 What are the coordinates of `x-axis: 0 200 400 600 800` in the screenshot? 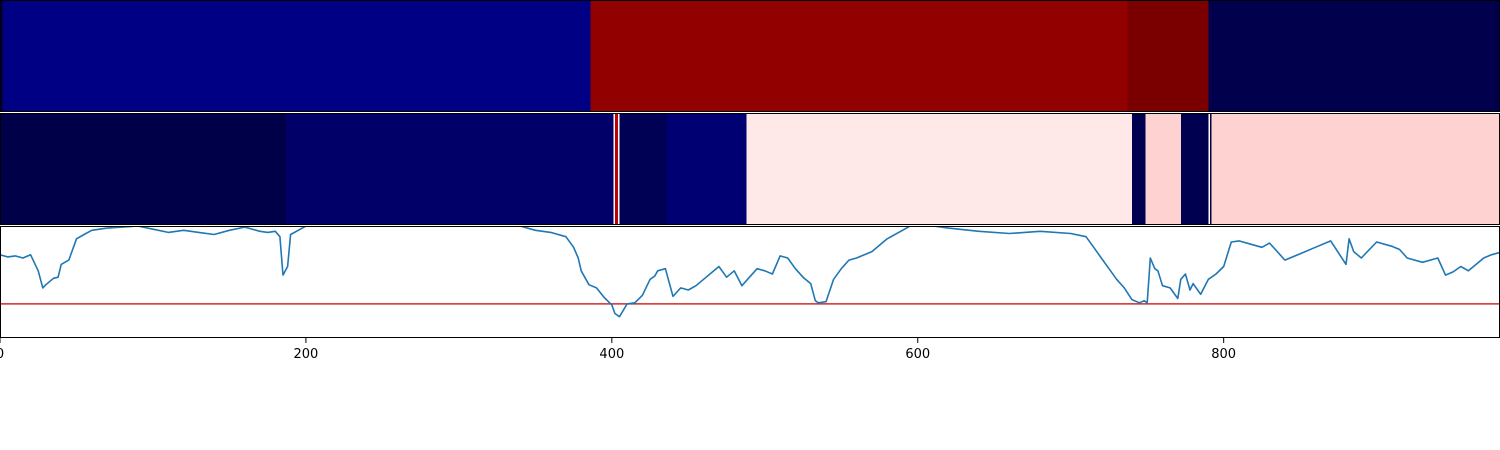 It's located at (618, 350).